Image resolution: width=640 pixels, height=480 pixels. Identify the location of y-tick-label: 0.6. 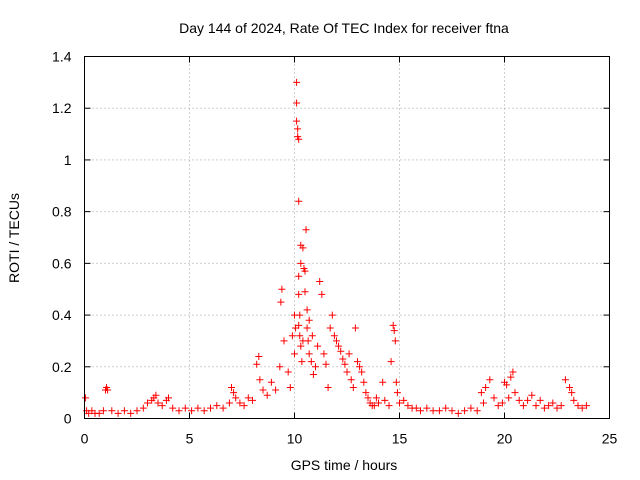
(62, 263).